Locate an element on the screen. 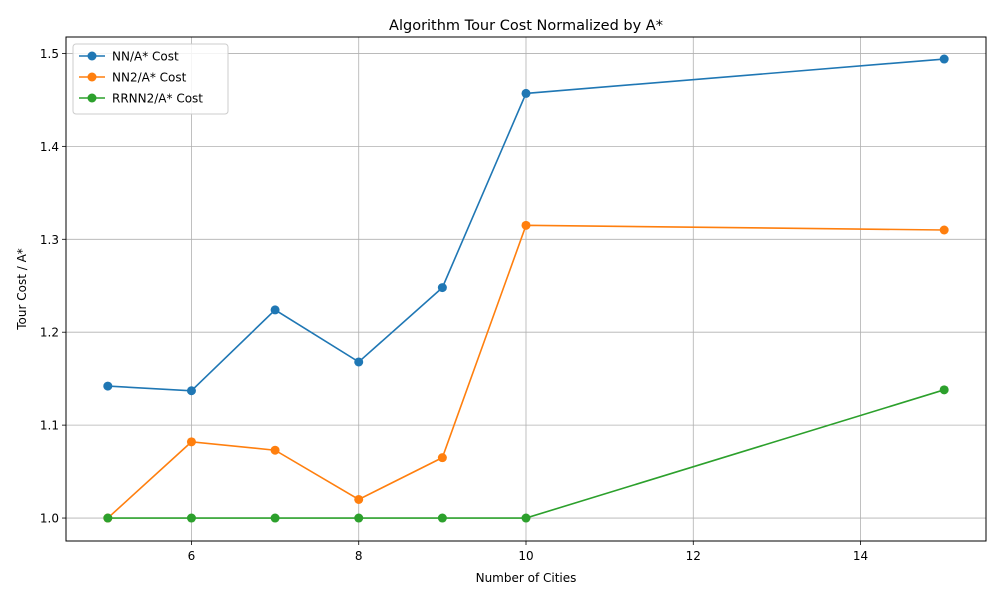  x-tick-label: 6 is located at coordinates (192, 556).